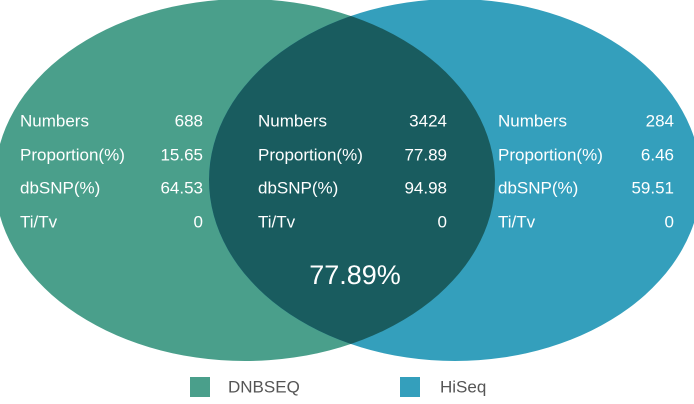  What do you see at coordinates (660, 120) in the screenshot?
I see `stat-value: 284` at bounding box center [660, 120].